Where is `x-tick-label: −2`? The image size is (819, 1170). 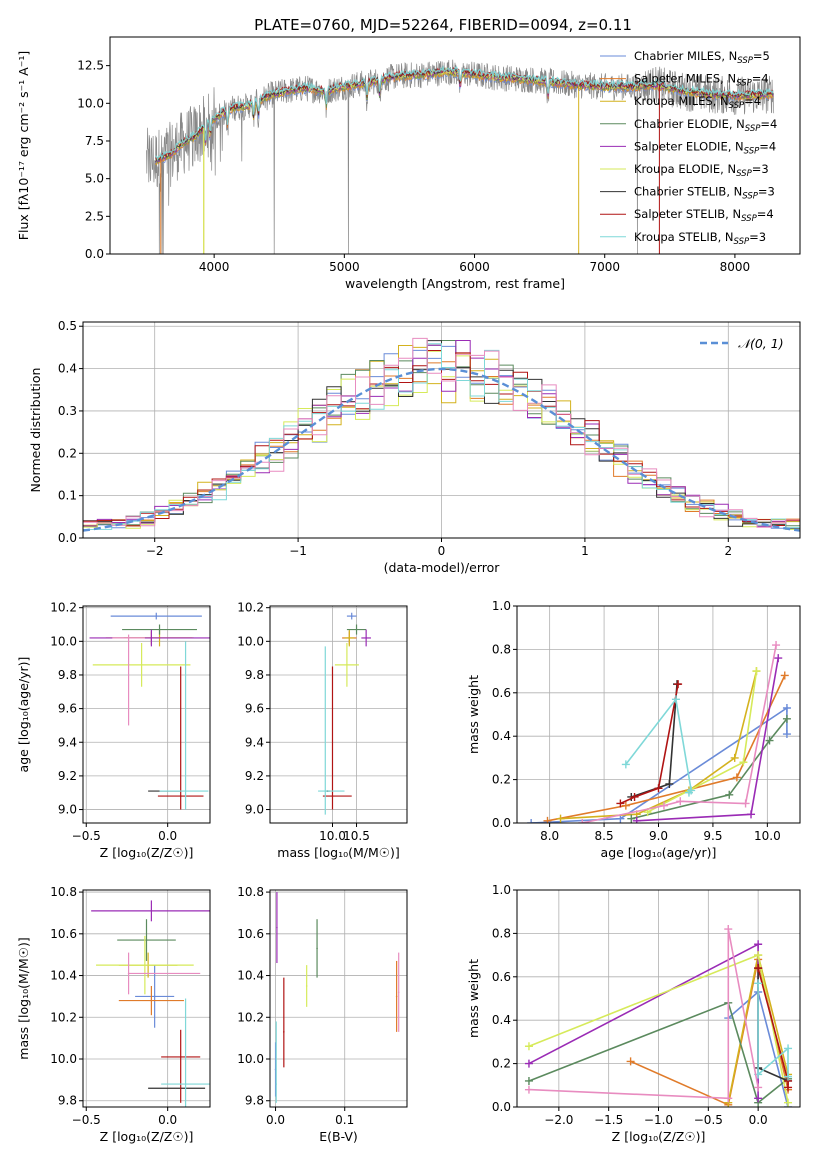
x-tick-label: −2 is located at coordinates (155, 551).